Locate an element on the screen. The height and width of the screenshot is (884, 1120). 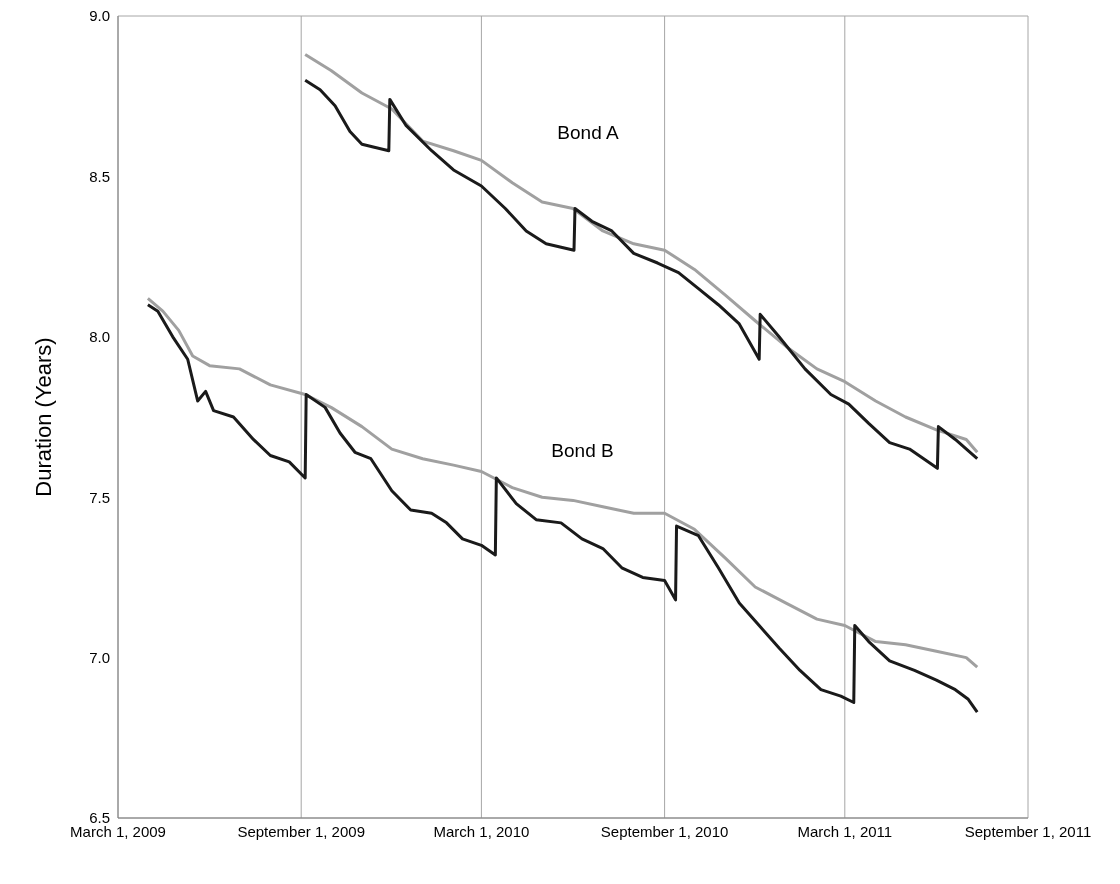
y-tick-label: 8.0 is located at coordinates (99, 337).